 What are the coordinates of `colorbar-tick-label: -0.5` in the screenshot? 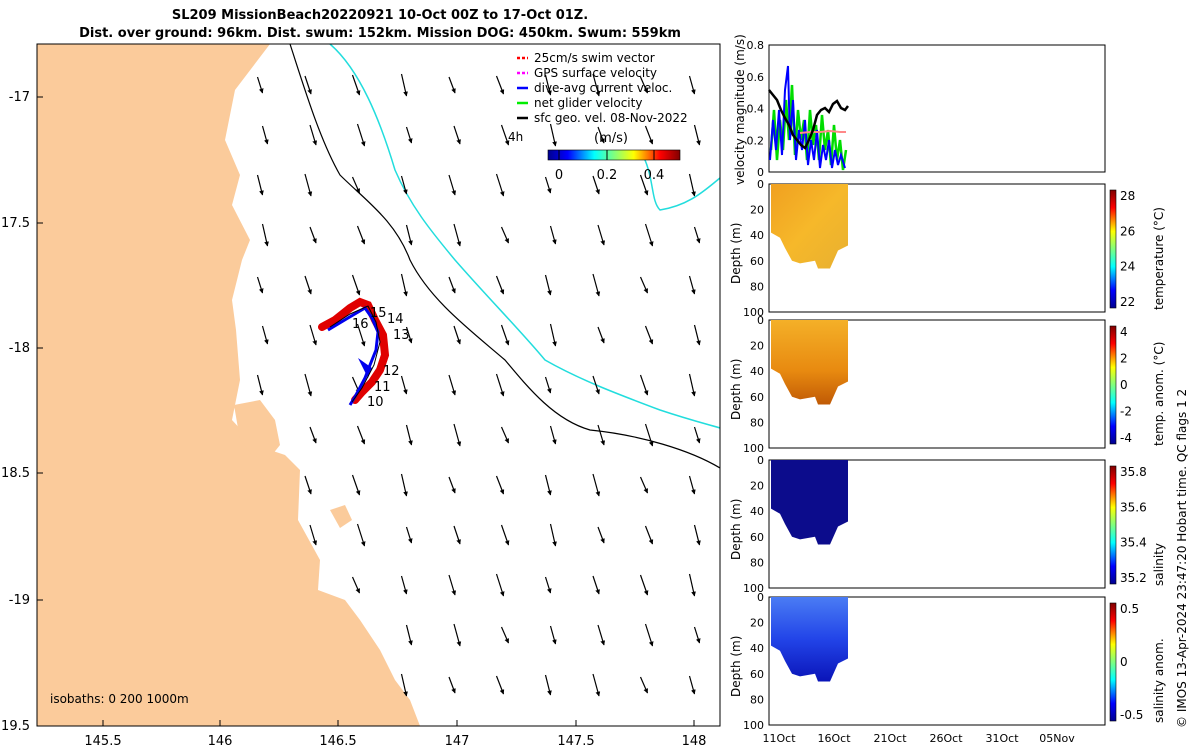 It's located at (1131, 715).